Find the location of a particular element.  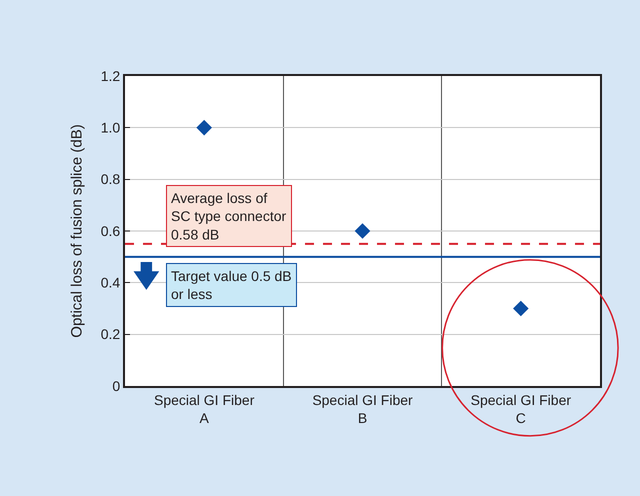

y-tick-label: 0.4 is located at coordinates (110, 282).